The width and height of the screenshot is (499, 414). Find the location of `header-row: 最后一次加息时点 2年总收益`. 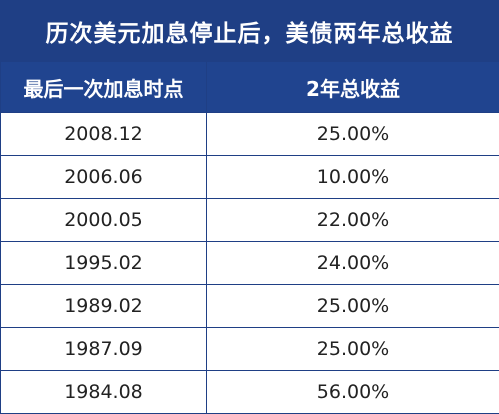

header-row: 最后一次加息时点 2年总收益 is located at coordinates (250, 87).